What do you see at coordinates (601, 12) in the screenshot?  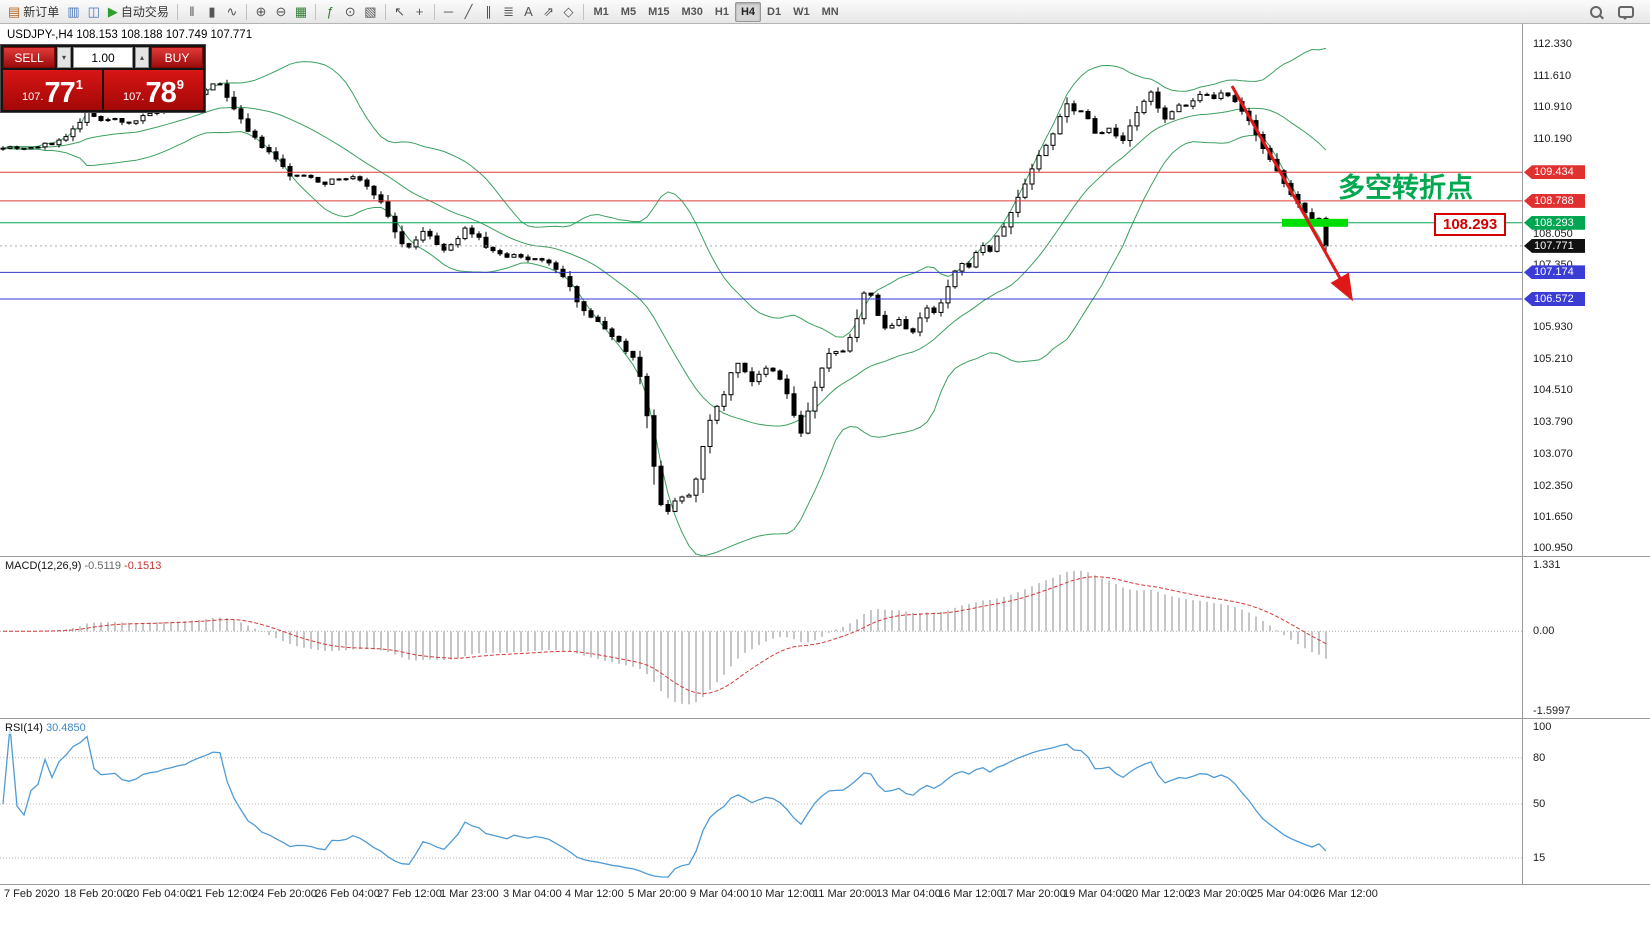 I see `timeframe-m1: M1` at bounding box center [601, 12].